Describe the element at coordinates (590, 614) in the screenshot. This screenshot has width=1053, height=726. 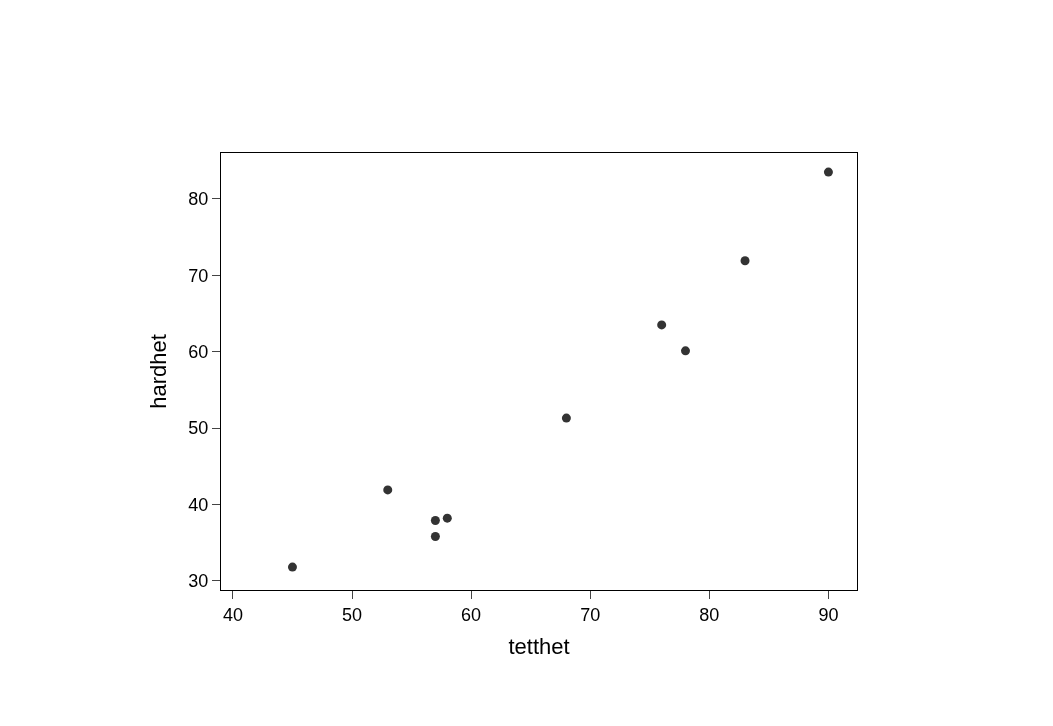
I see `x-tick-label: 70` at that location.